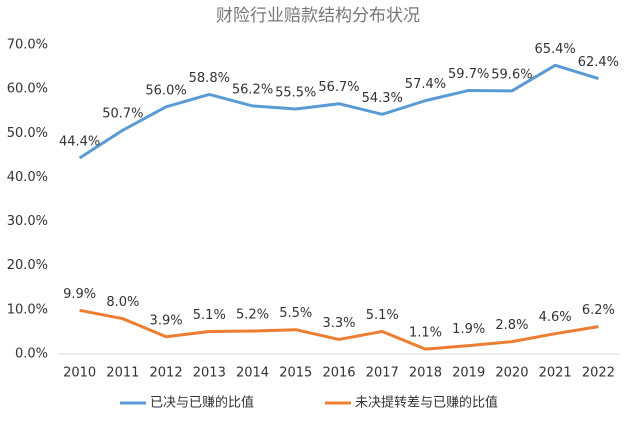 This screenshot has width=635, height=426. Describe the element at coordinates (79, 142) in the screenshot. I see `data-label: 44.4%` at that location.